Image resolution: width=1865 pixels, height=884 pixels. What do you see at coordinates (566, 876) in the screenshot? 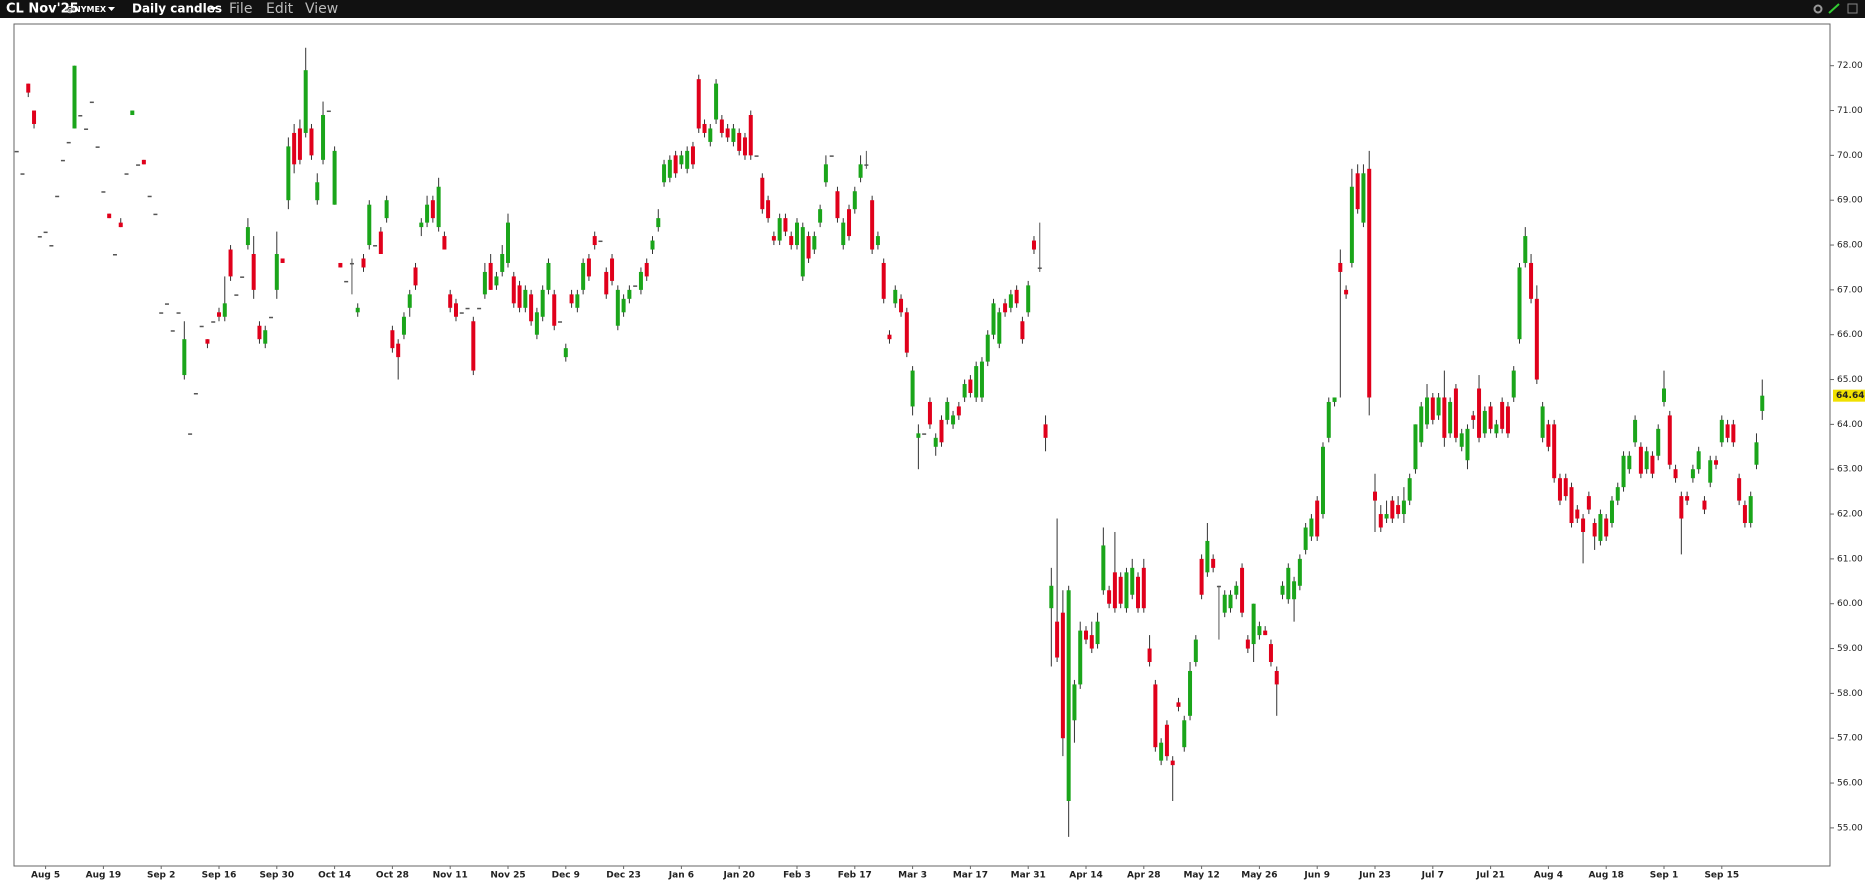
I see `x-tick-label: Dec 9` at bounding box center [566, 876].